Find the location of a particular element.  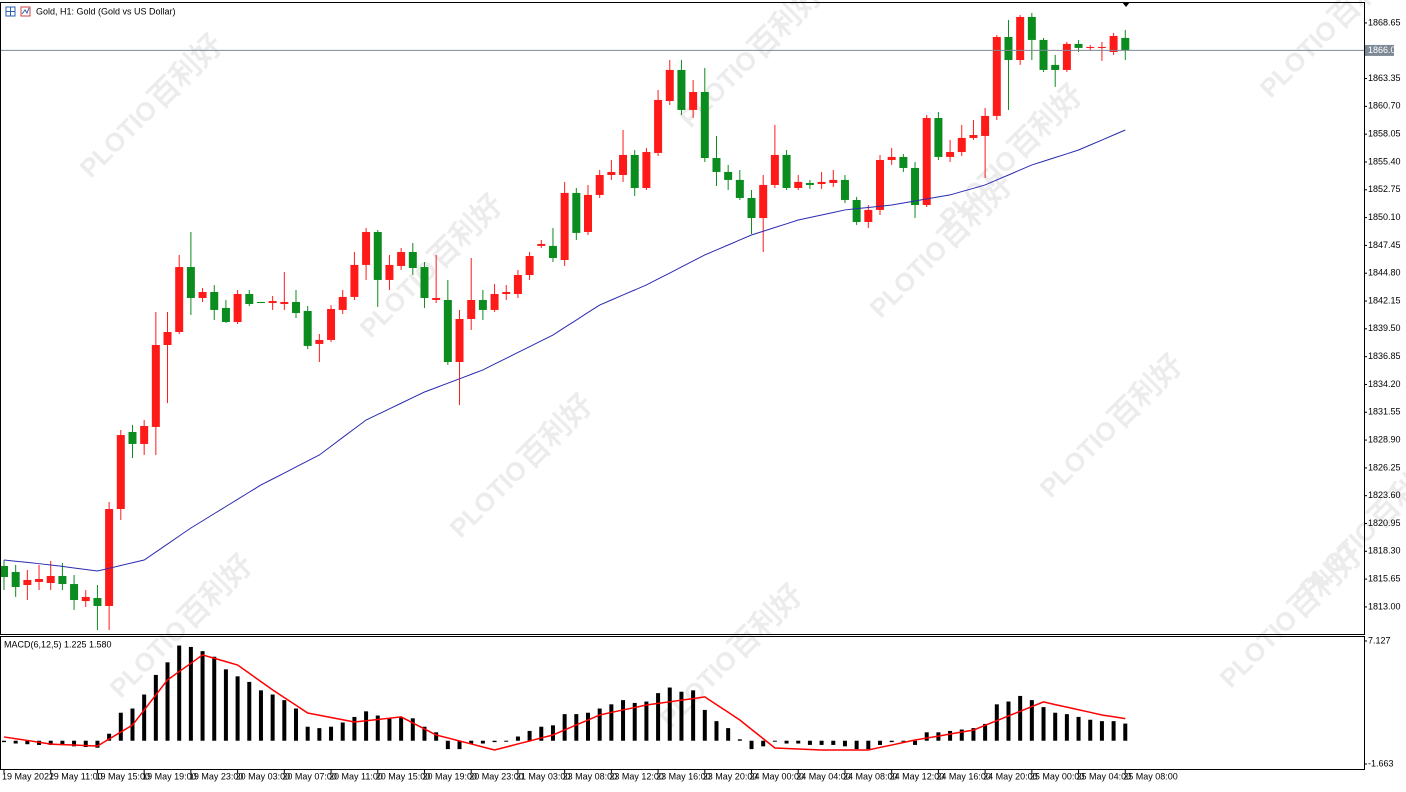

y-tick-label: 1844.80 is located at coordinates (1384, 273).